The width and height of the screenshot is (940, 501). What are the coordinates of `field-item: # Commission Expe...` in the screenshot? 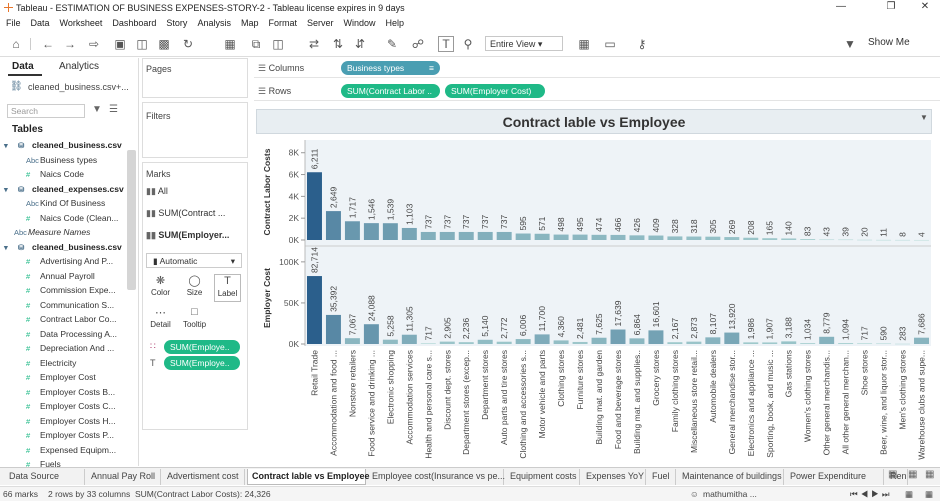 It's located at (71, 292).